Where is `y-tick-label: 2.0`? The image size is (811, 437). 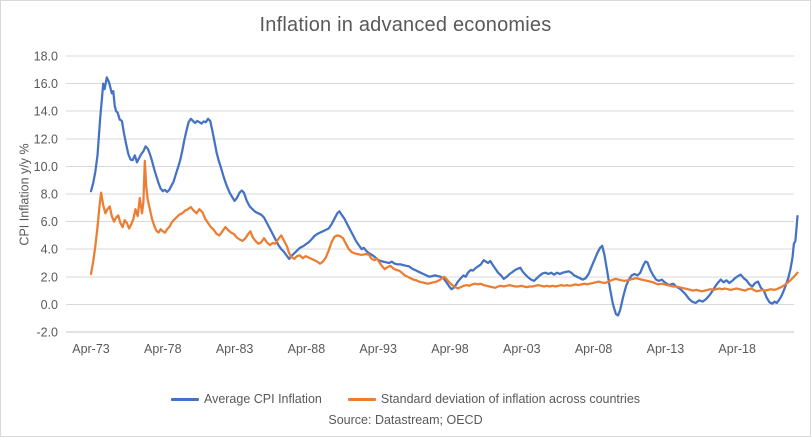 y-tick-label: 2.0 is located at coordinates (49, 277).